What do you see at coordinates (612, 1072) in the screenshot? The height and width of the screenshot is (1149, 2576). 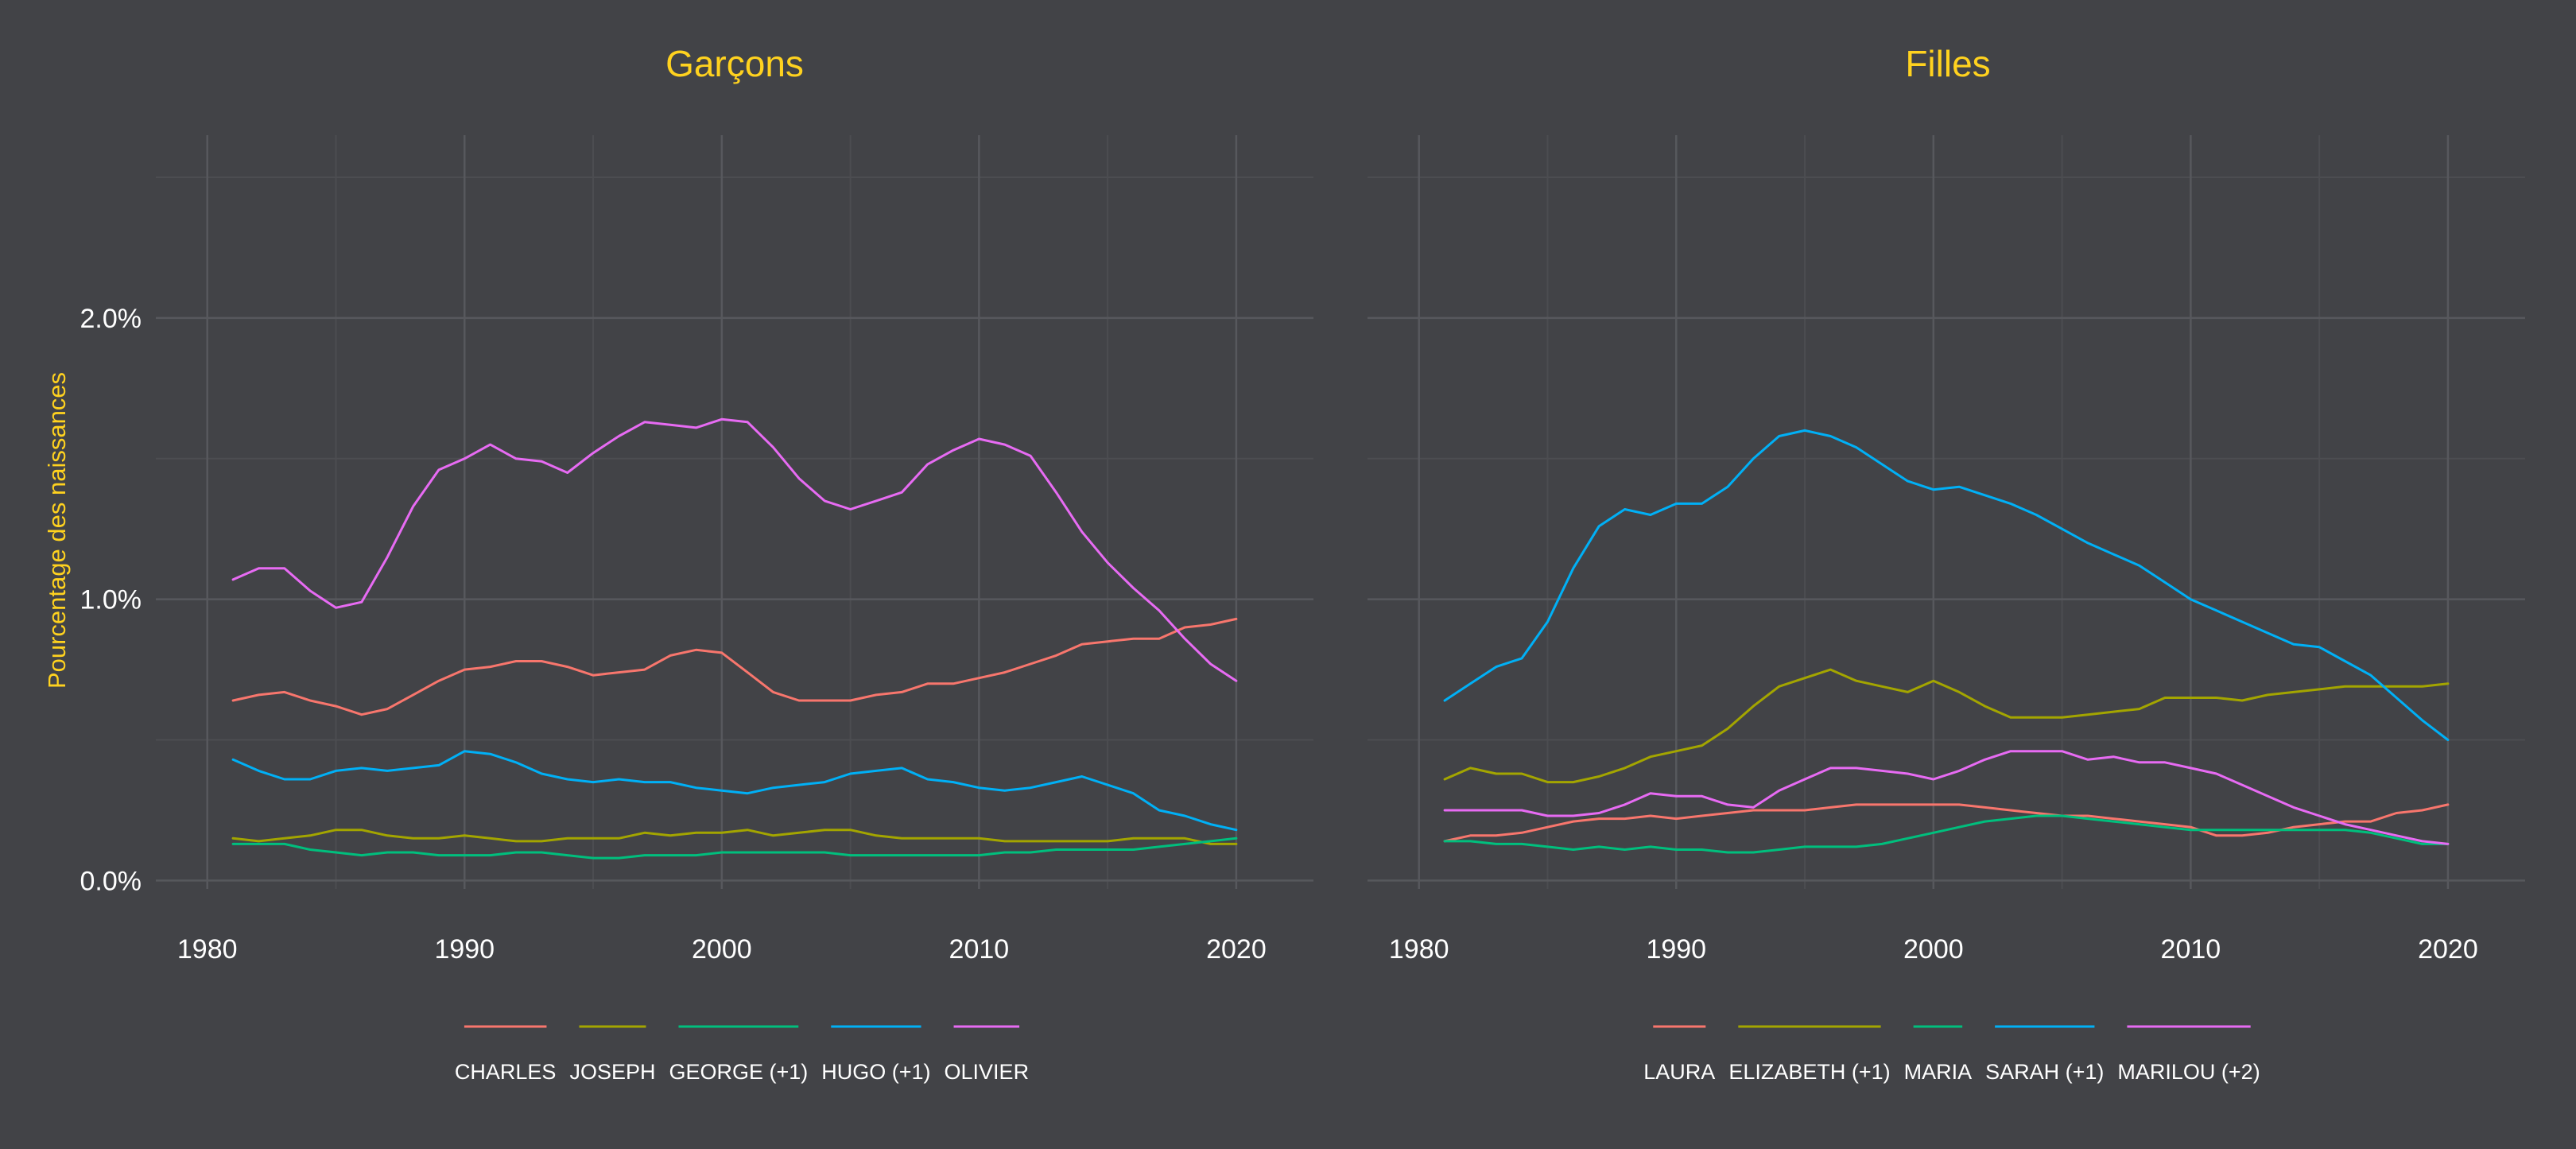 I see `legend-label: JOSEPH` at bounding box center [612, 1072].